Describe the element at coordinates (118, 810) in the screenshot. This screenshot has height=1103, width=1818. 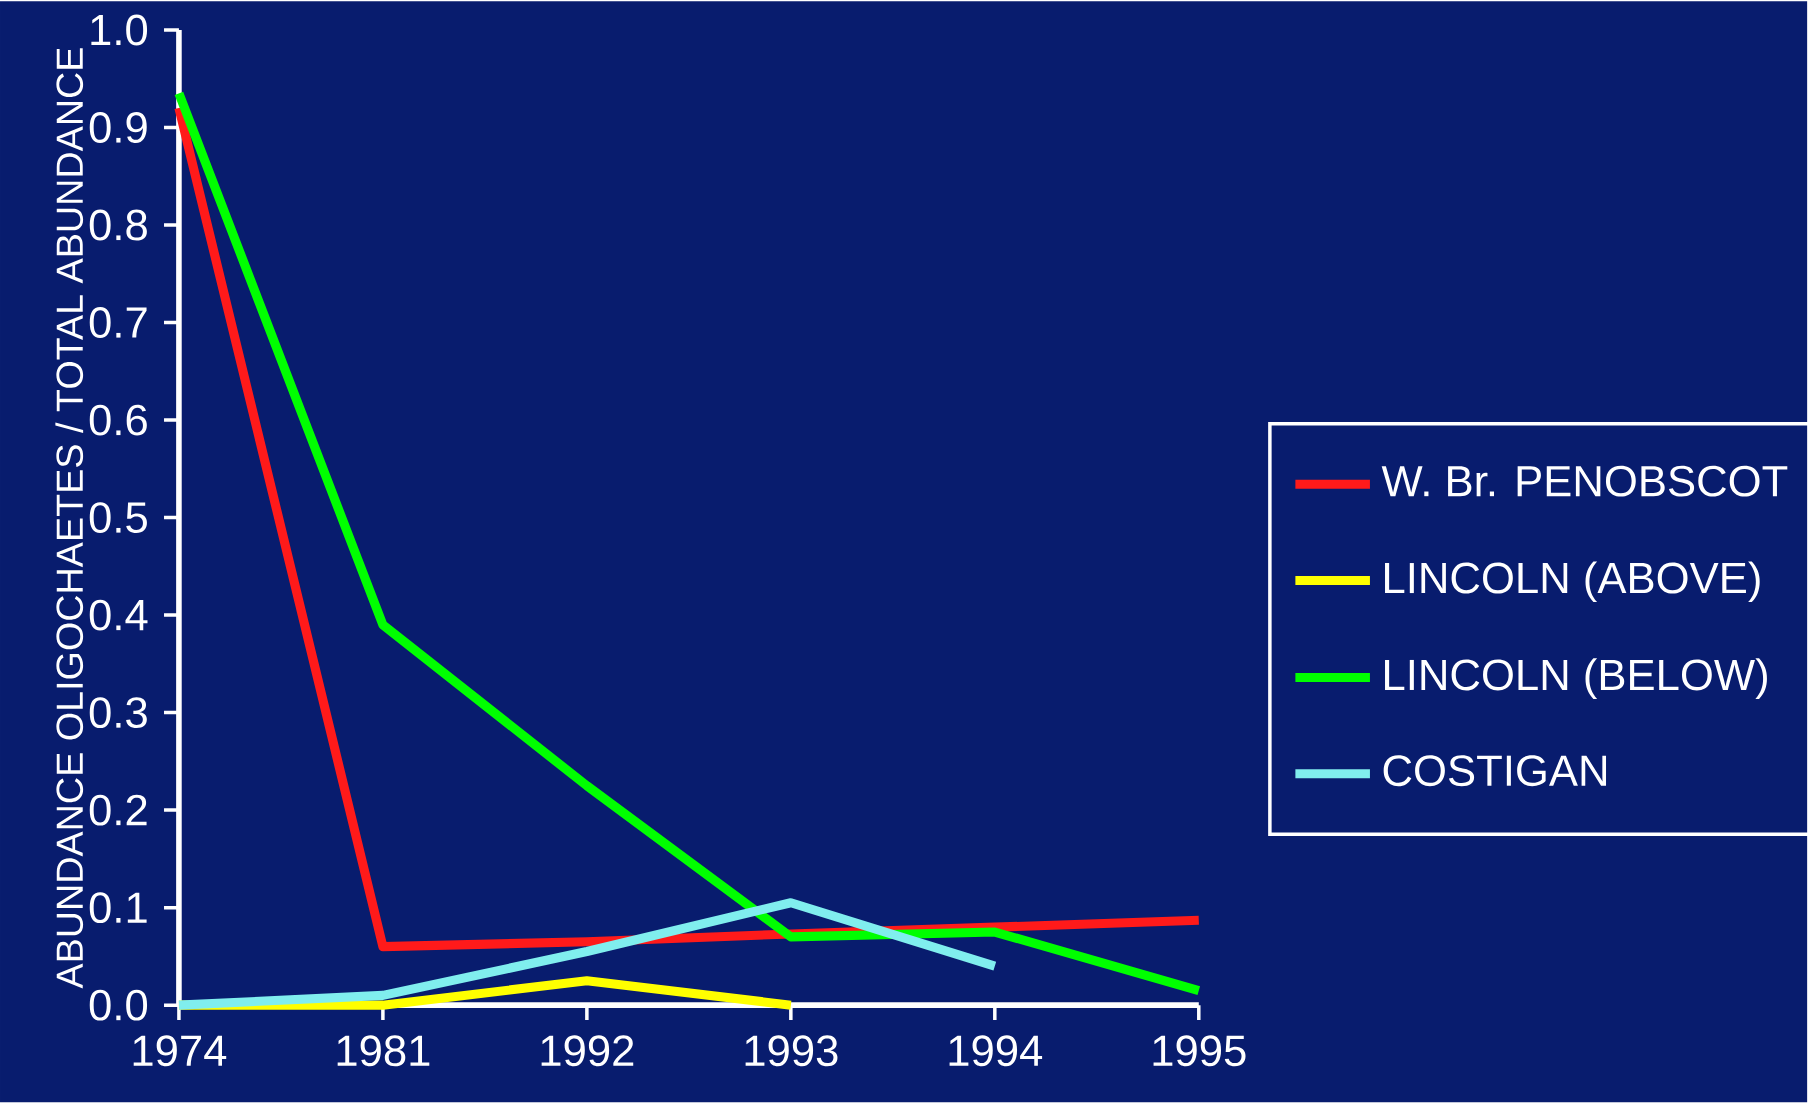
I see `y-tick-label: 0.2` at that location.